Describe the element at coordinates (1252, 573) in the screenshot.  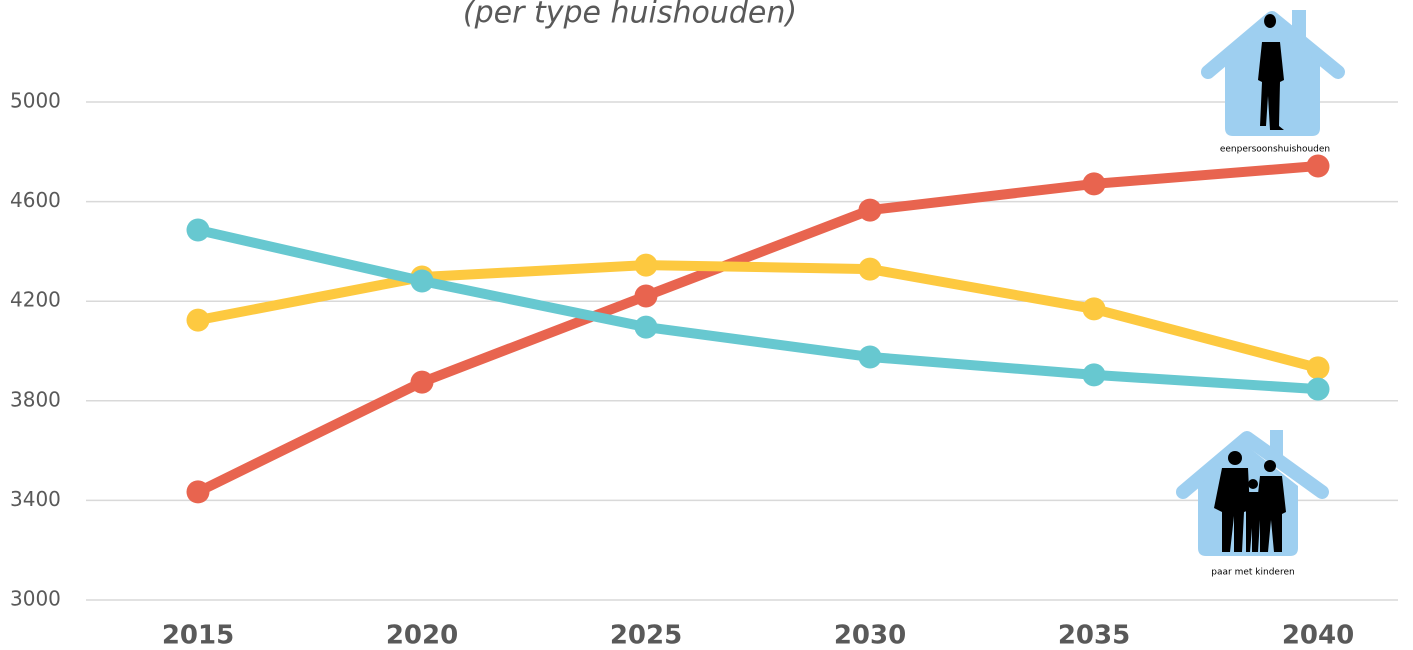
I see `annotation: paar met kinderen` at that location.